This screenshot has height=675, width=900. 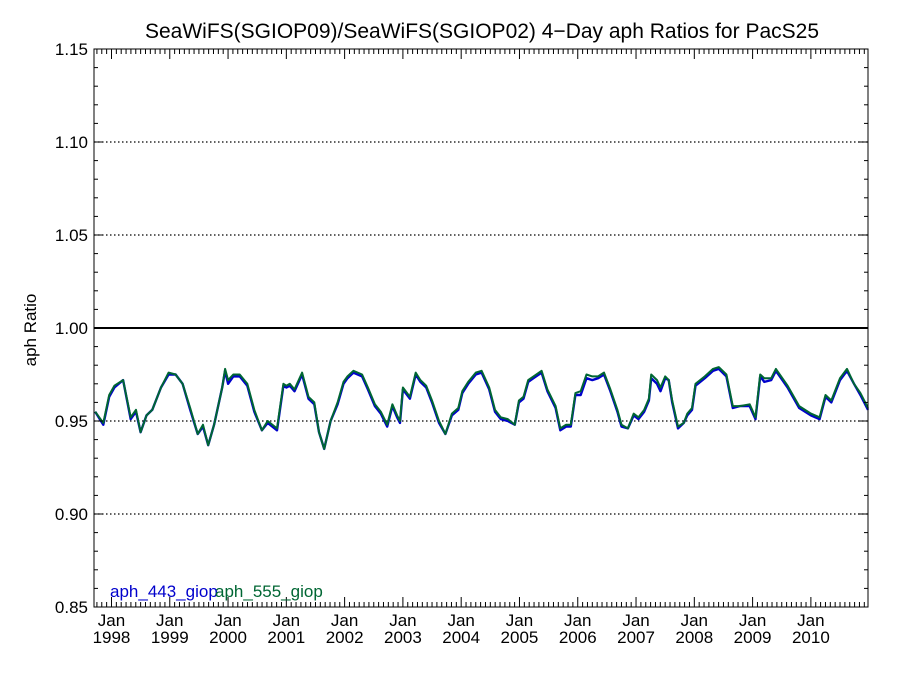 I want to click on legend-entry-aph_443_giop: aph_443_giop, so click(x=164, y=591).